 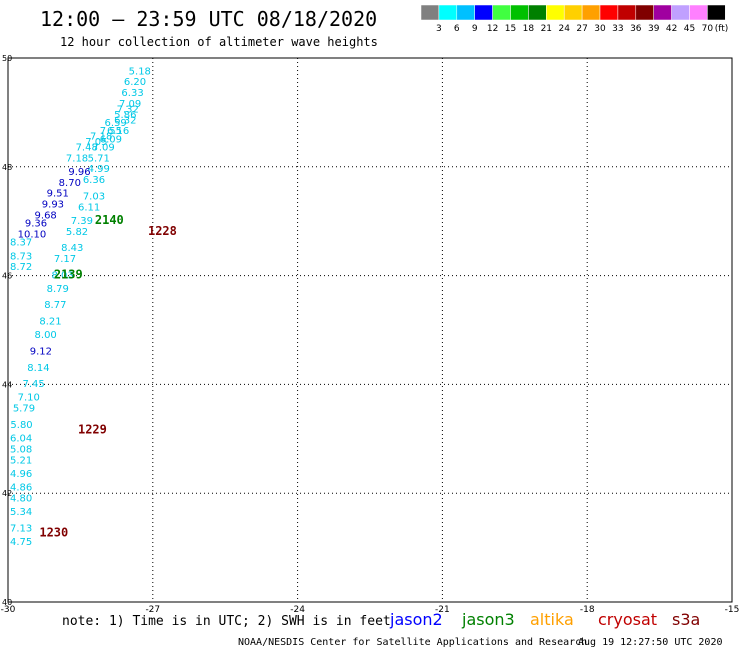 What do you see at coordinates (62, 275) in the screenshot?
I see `wave-height-label: 8.03` at bounding box center [62, 275].